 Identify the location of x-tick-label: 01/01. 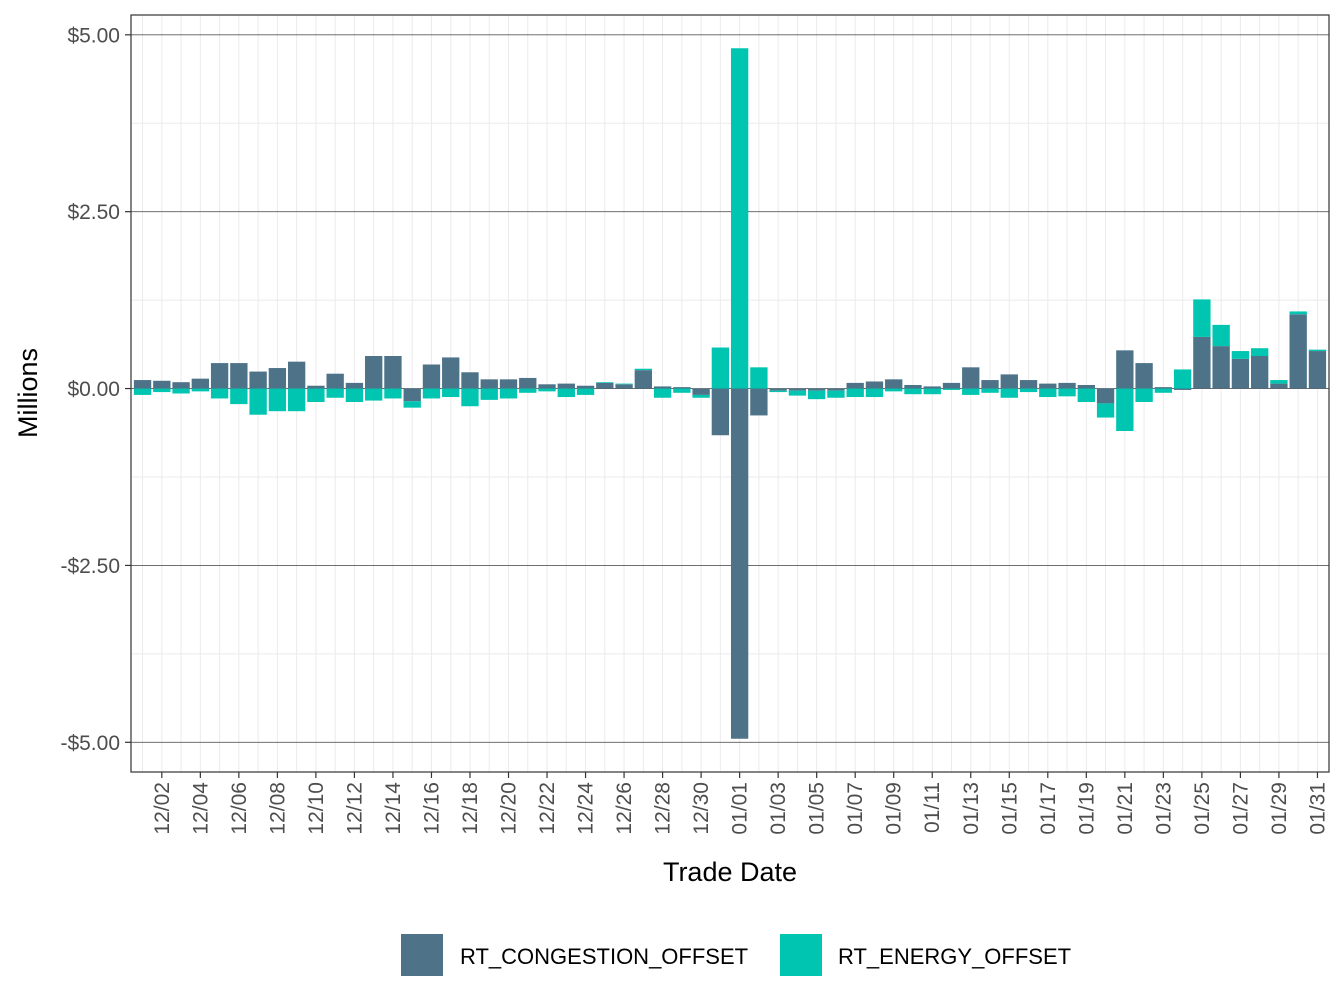
(740, 808).